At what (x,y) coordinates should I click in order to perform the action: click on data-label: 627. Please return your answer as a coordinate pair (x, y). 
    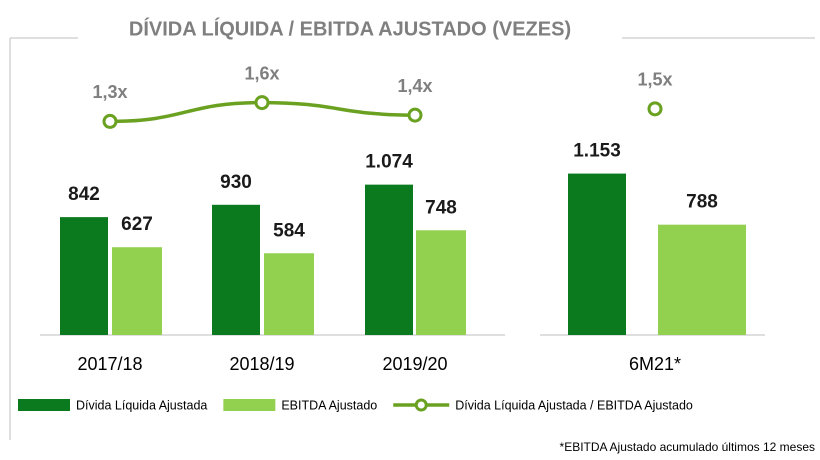
    Looking at the image, I should click on (137, 224).